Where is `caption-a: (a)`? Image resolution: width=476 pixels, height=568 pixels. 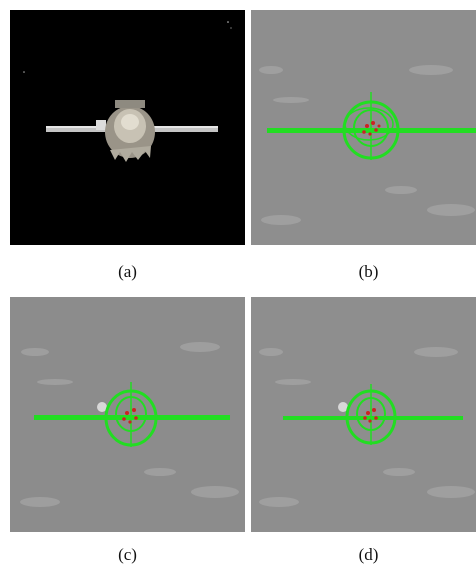 caption-a: (a) is located at coordinates (127, 271).